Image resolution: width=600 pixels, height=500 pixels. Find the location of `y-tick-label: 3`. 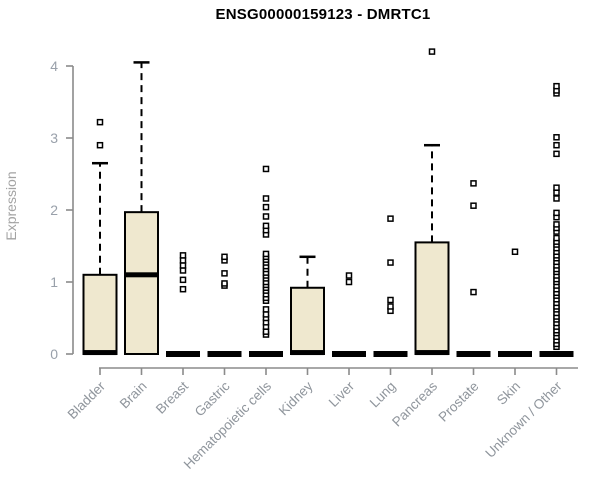

y-tick-label: 3 is located at coordinates (54, 138).